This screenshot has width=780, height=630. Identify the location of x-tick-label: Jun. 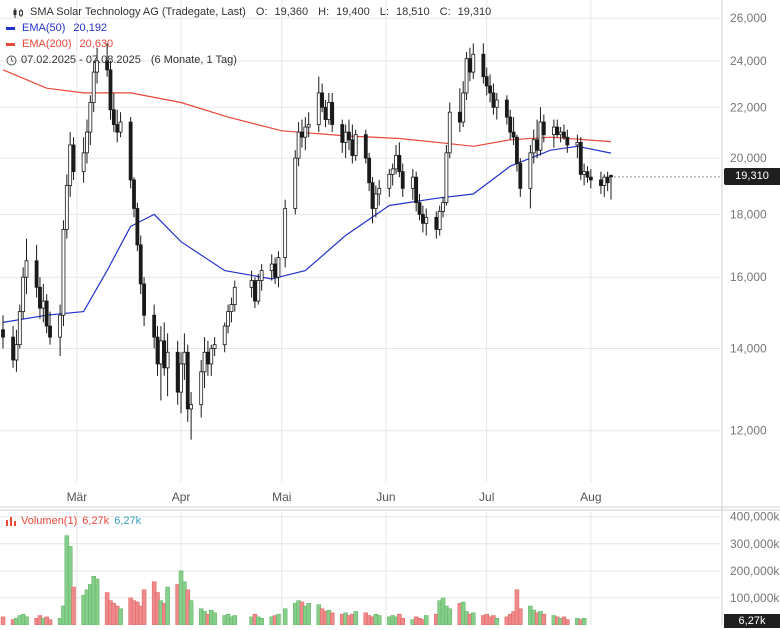
(385, 497).